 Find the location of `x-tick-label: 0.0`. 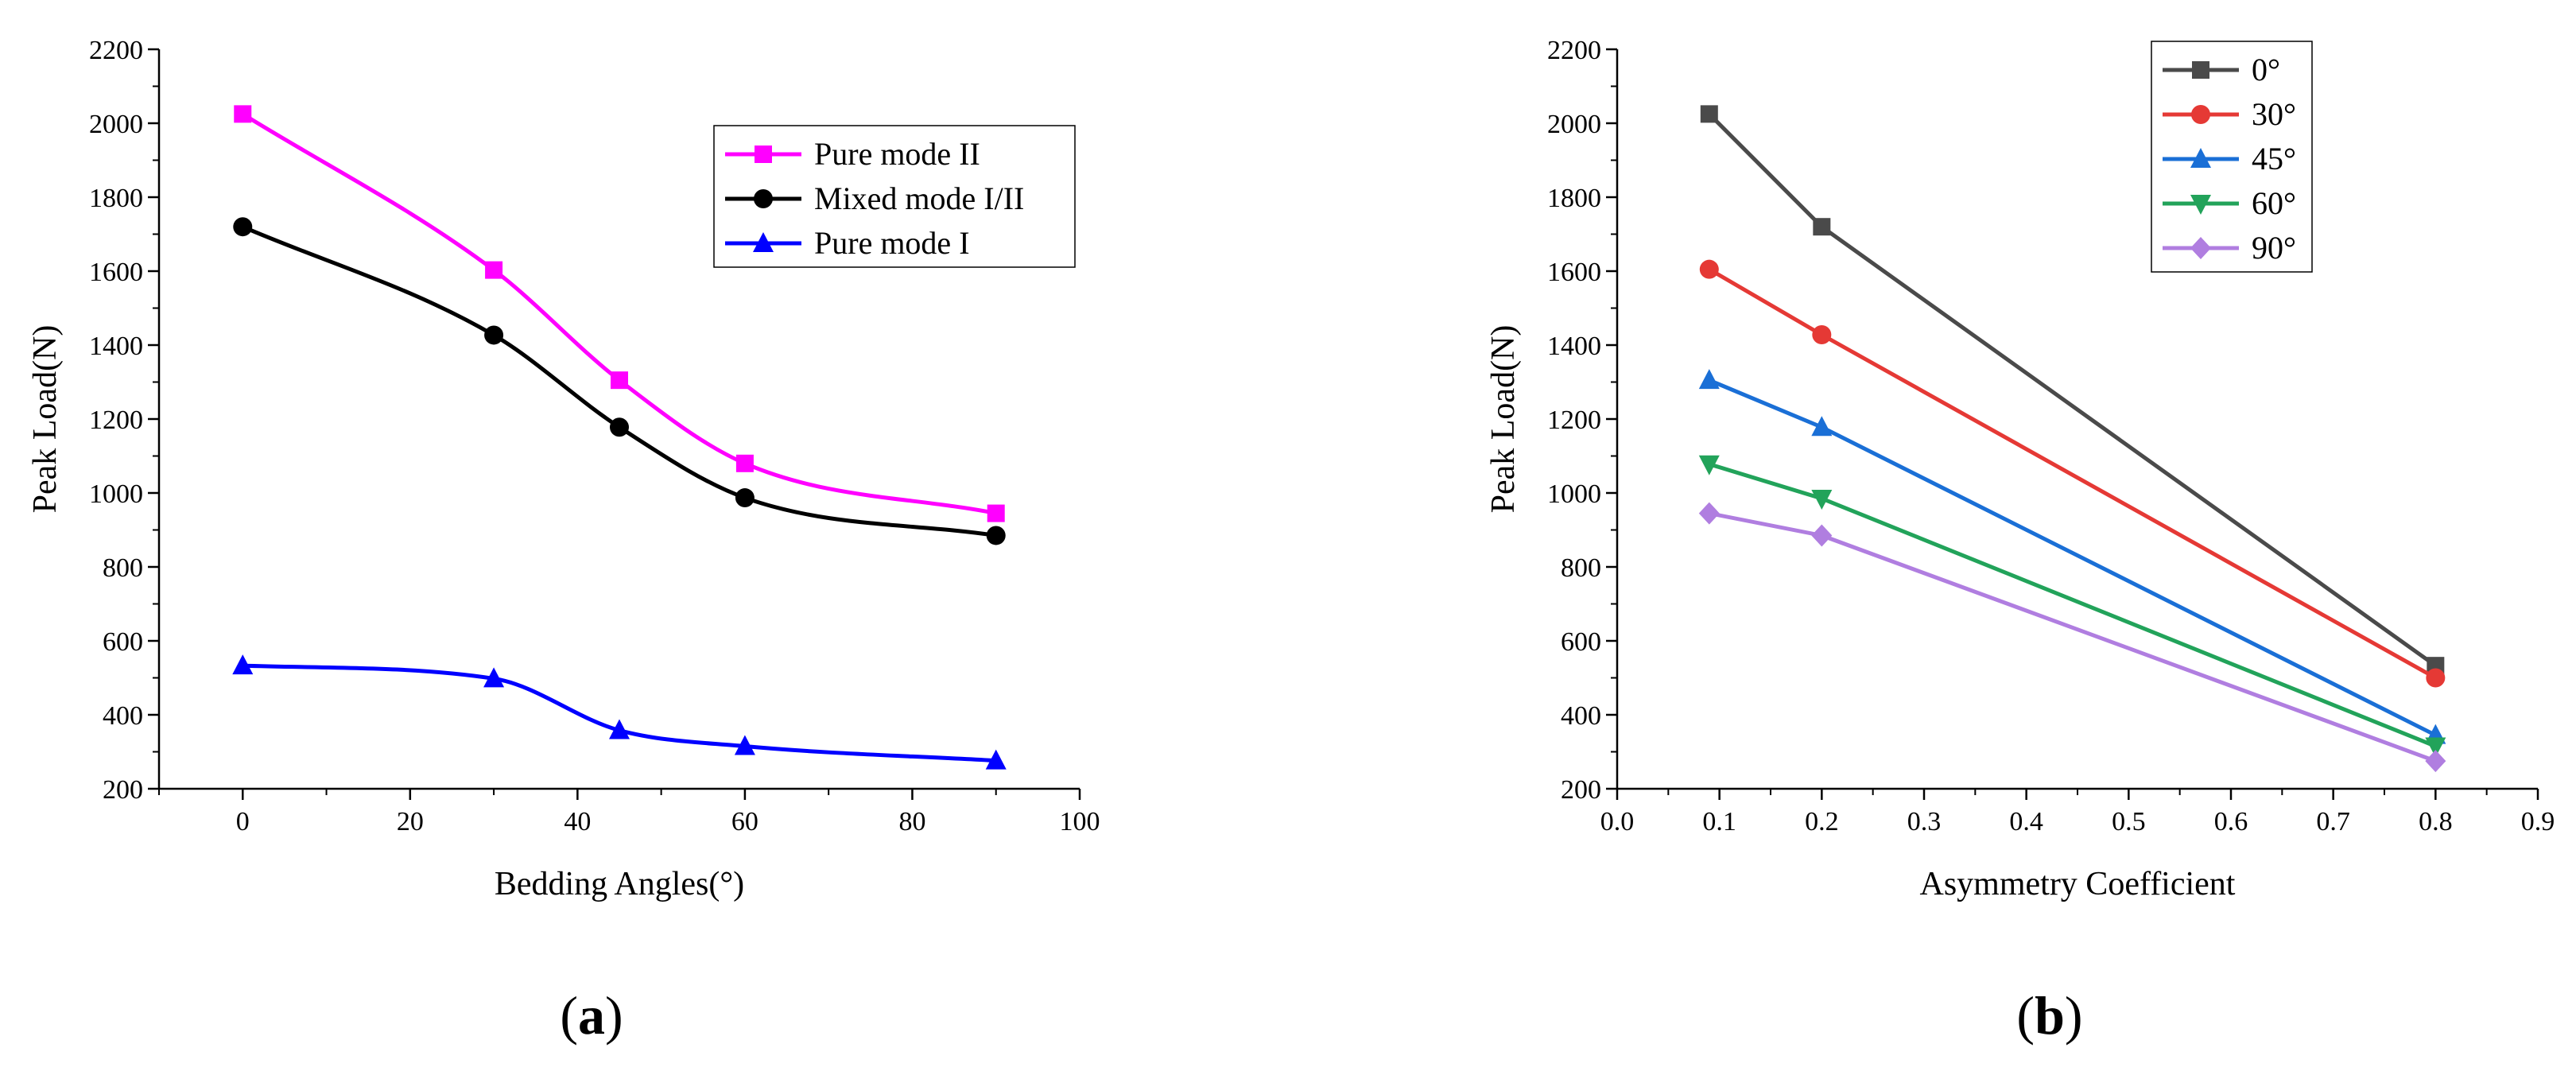

x-tick-label: 0.0 is located at coordinates (1618, 821).